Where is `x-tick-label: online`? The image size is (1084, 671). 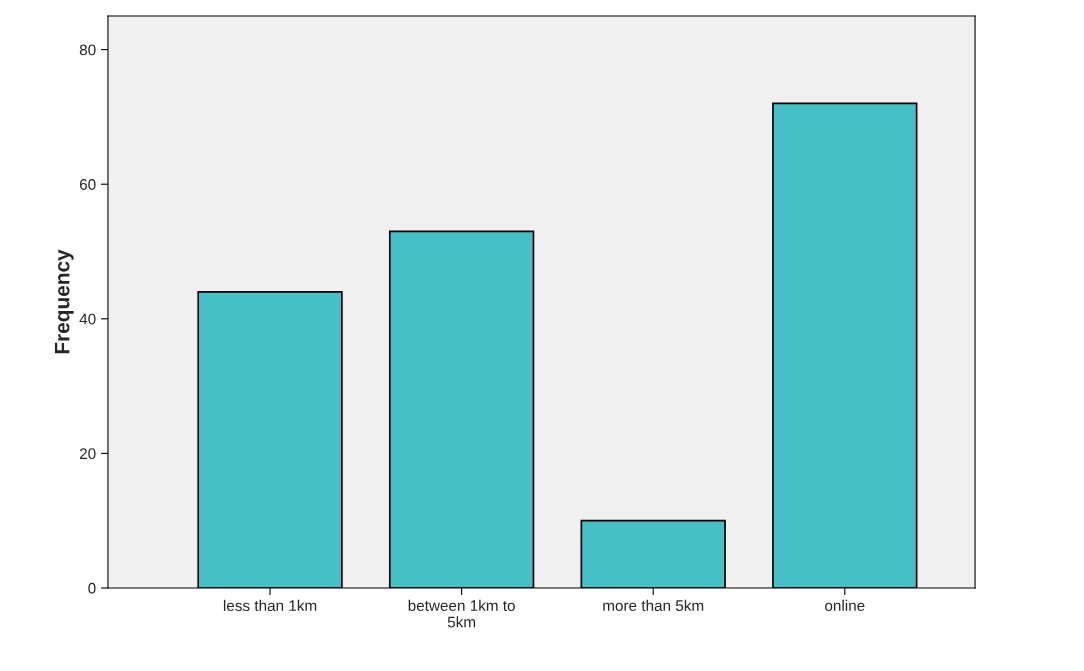 x-tick-label: online is located at coordinates (845, 605).